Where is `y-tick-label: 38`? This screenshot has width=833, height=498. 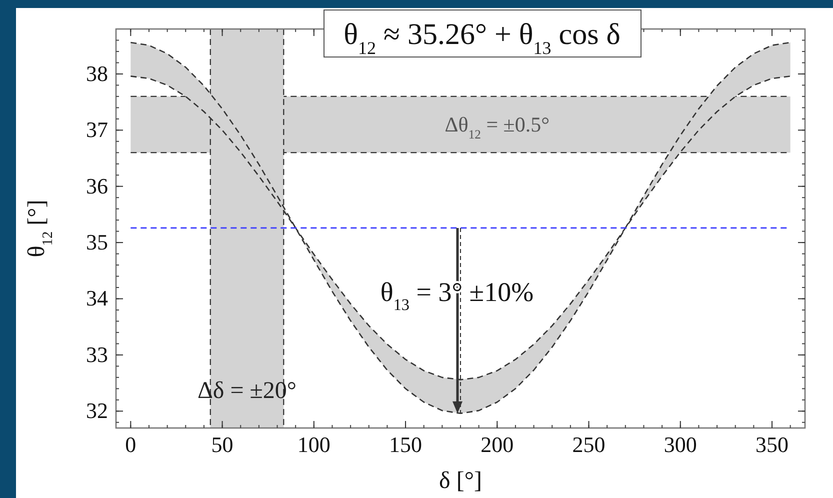 y-tick-label: 38 is located at coordinates (97, 73).